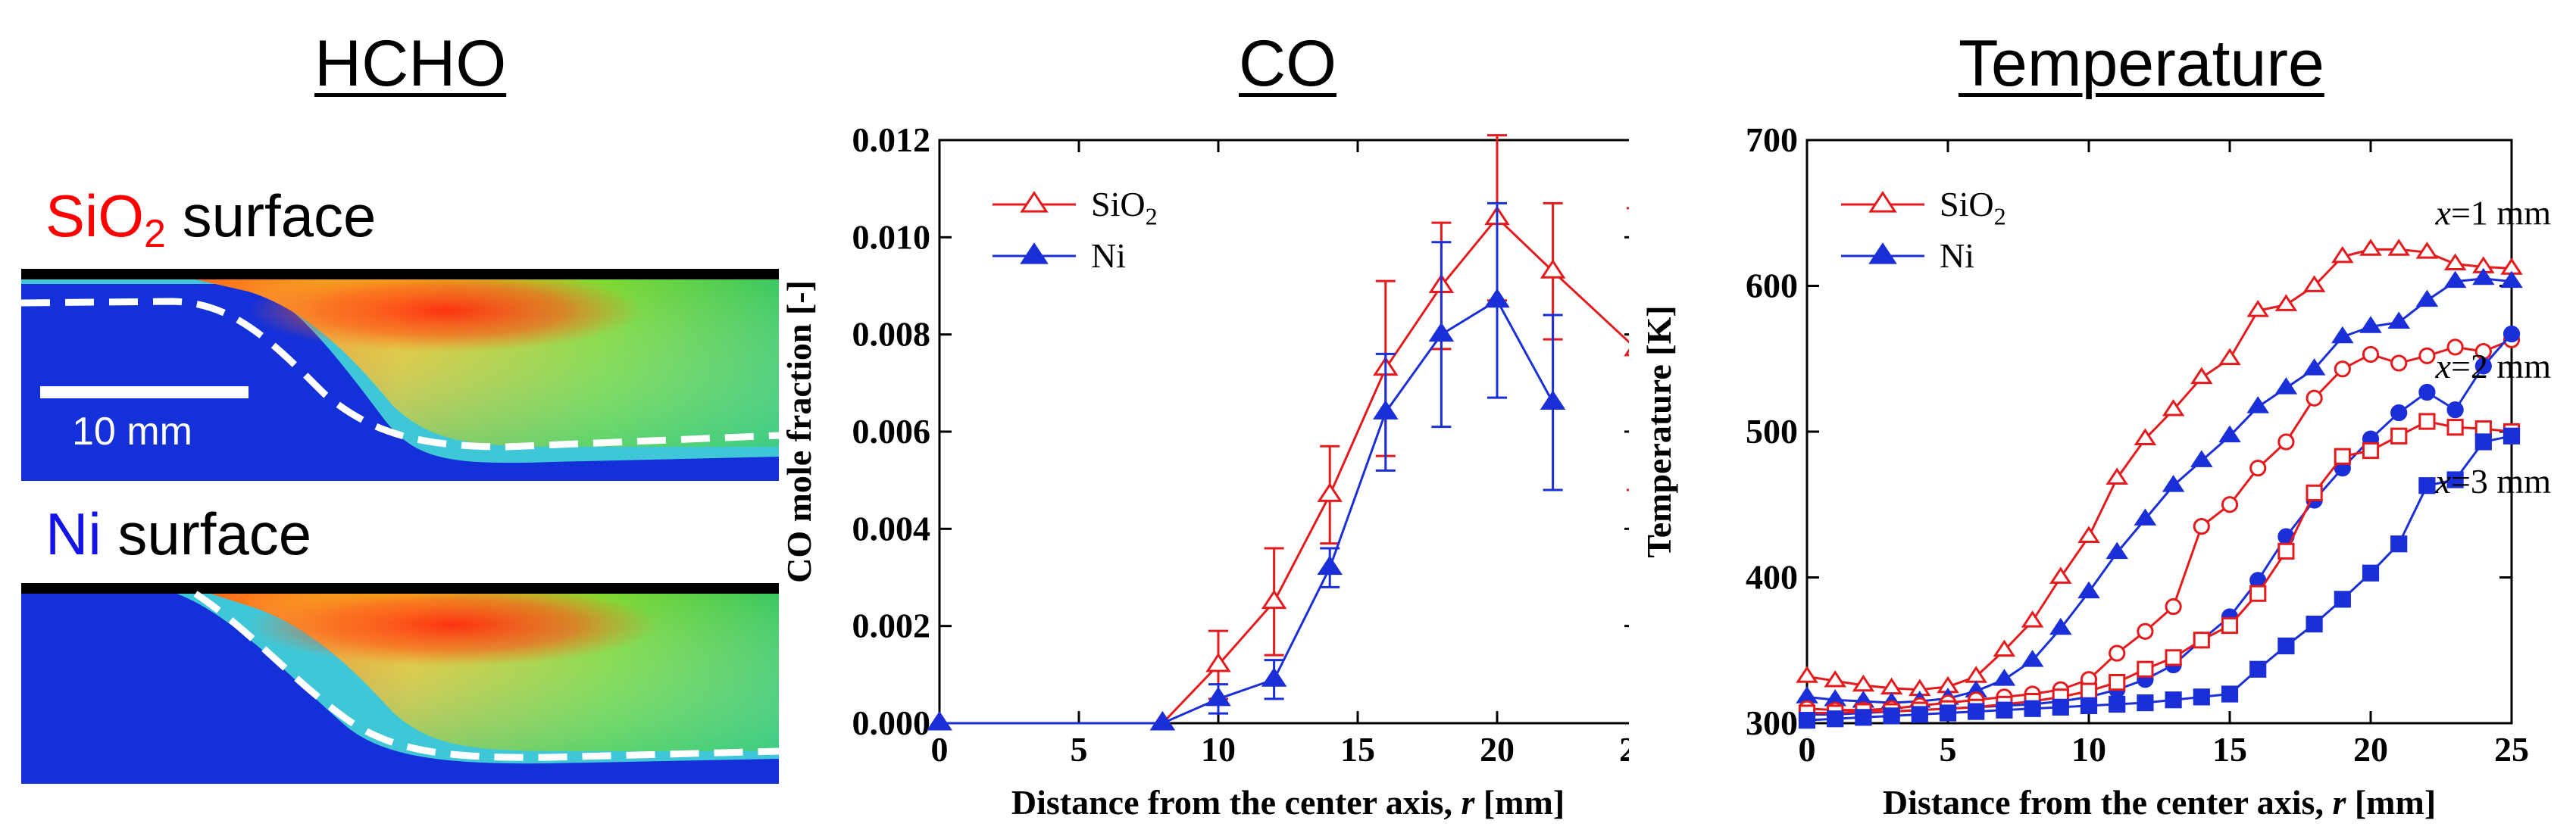  What do you see at coordinates (892, 626) in the screenshot?
I see `y-tick-label: 0.002` at bounding box center [892, 626].